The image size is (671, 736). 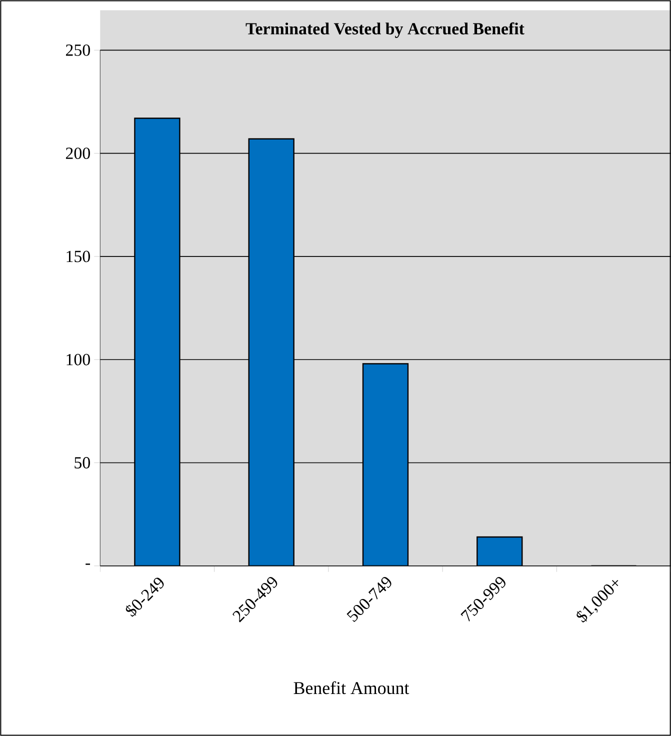 What do you see at coordinates (82, 462) in the screenshot?
I see `y-tick-label: 50` at bounding box center [82, 462].